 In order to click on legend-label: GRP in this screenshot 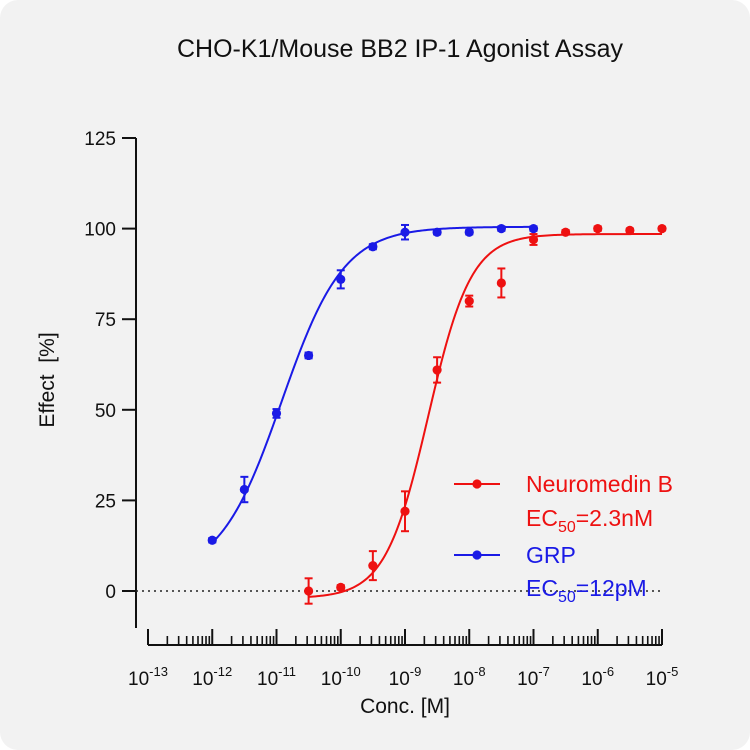, I will do `click(551, 555)`.